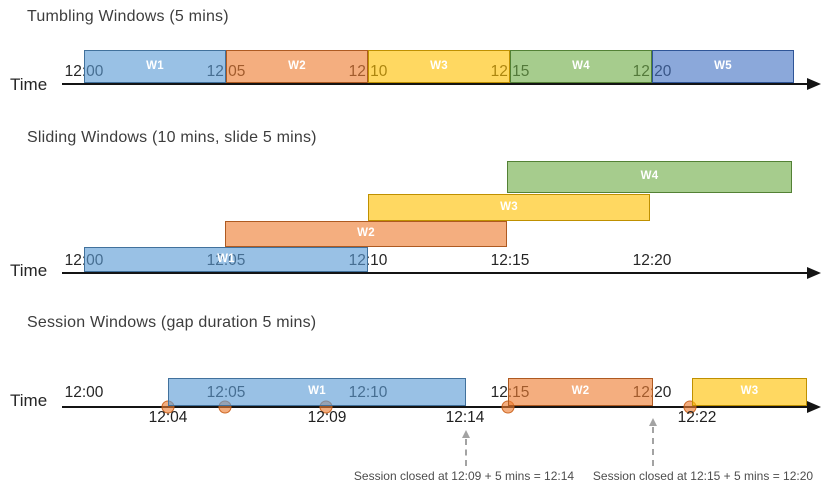 The height and width of the screenshot is (498, 829). I want to click on tumbling-window-w1: W1, so click(155, 66).